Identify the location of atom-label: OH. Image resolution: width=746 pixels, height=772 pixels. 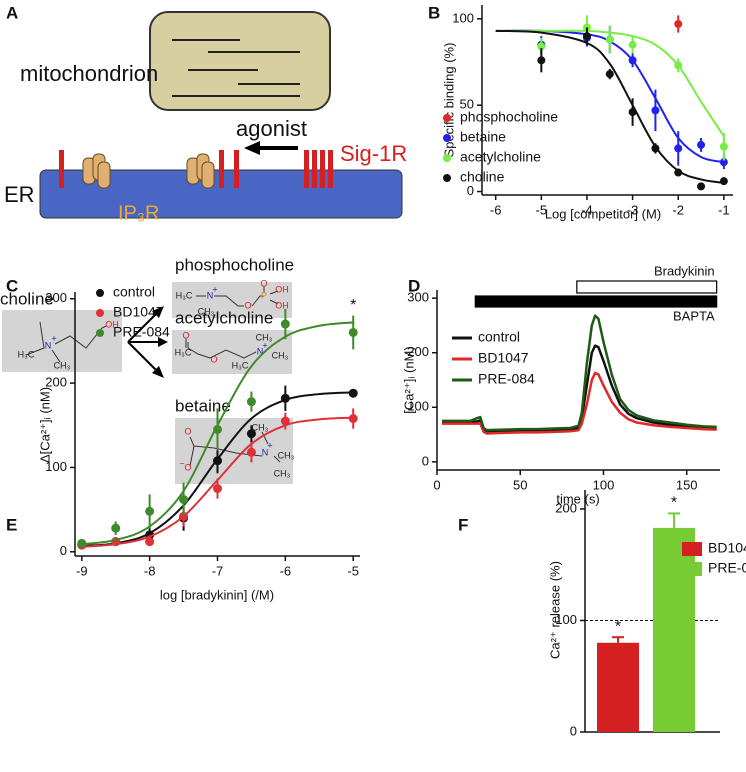
(112, 324).